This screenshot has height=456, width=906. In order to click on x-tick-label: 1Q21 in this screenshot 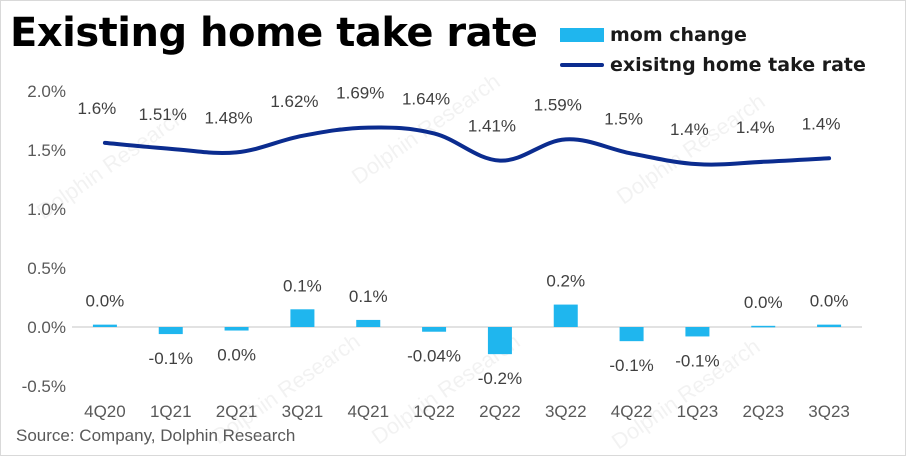, I will do `click(171, 411)`.